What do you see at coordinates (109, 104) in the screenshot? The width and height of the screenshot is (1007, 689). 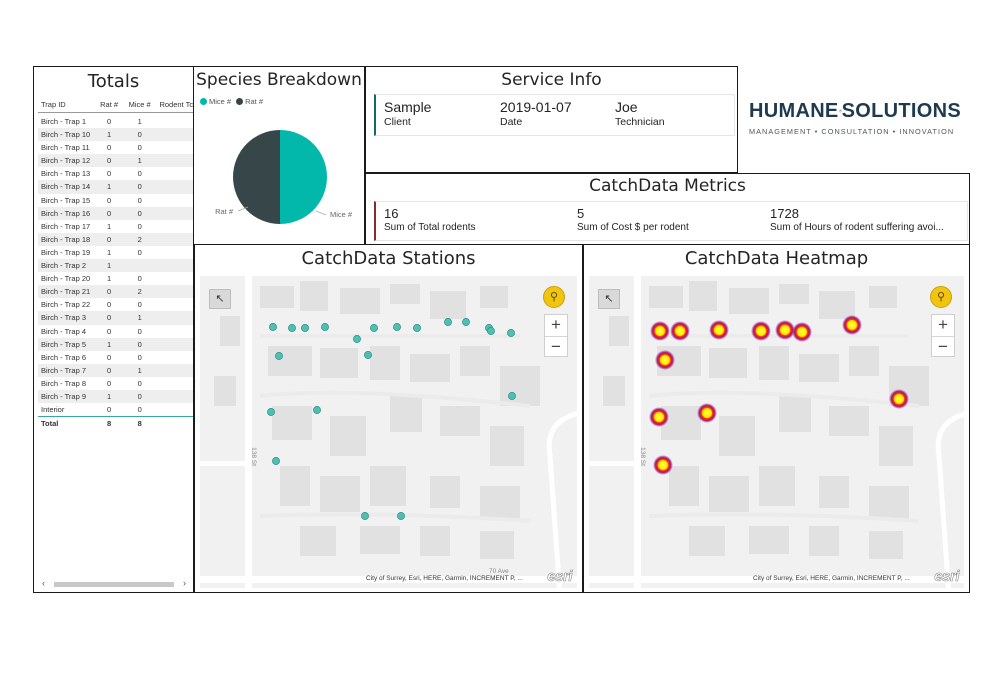 I see `column-header-rat: Rat #` at bounding box center [109, 104].